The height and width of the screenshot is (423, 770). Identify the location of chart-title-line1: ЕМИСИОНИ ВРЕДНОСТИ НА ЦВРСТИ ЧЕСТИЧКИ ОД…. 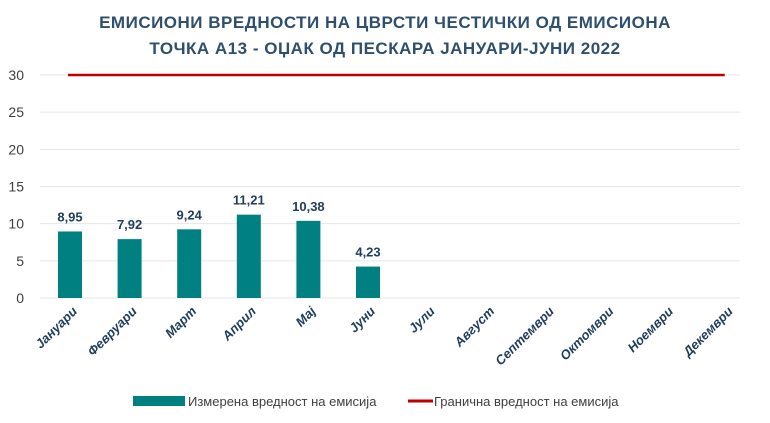
(385, 22).